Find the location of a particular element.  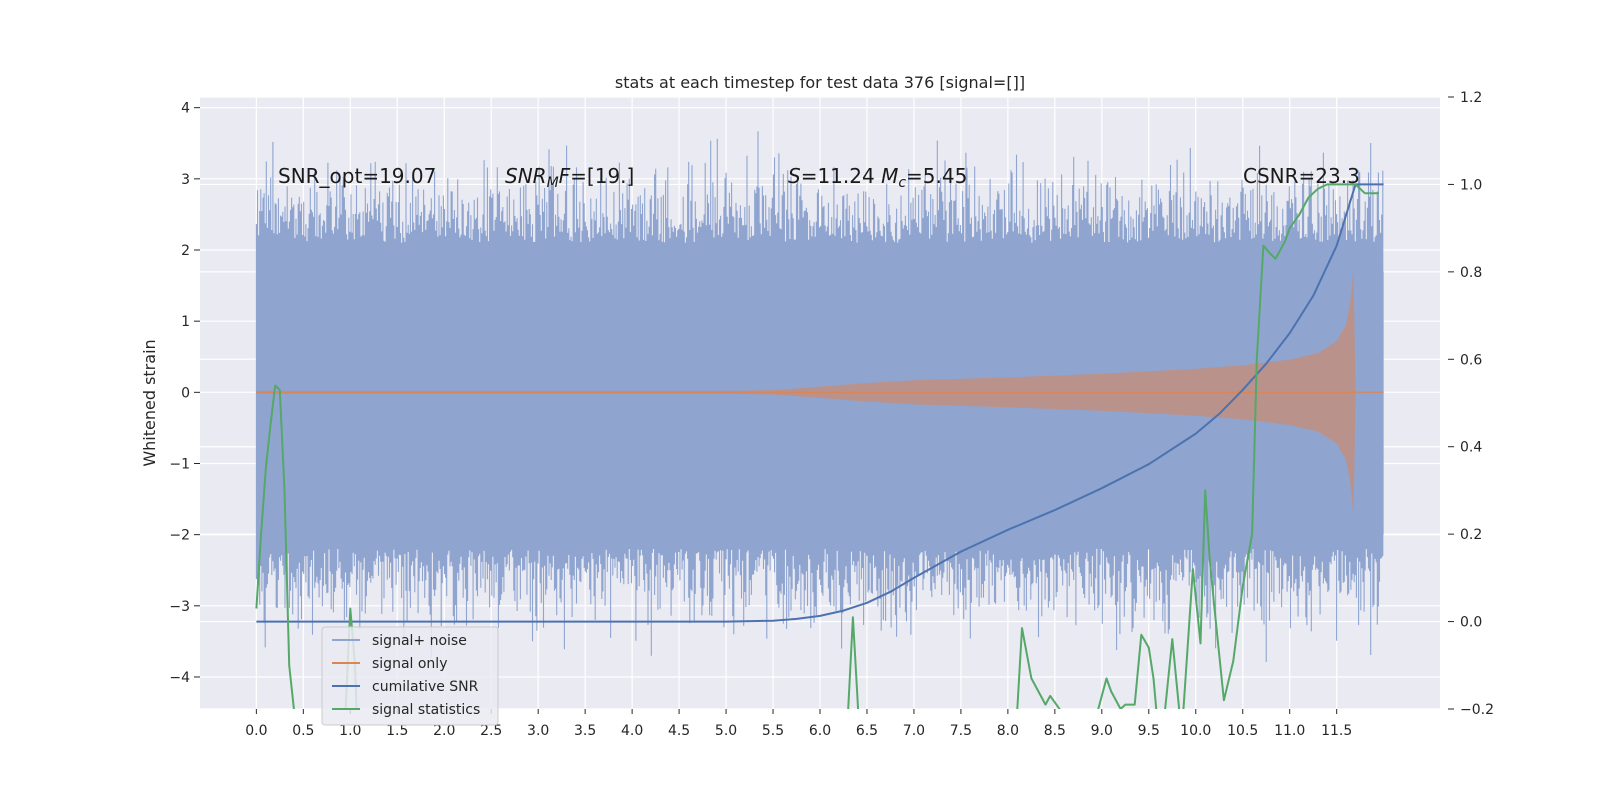

x-tick-label: 6.0 is located at coordinates (820, 731).